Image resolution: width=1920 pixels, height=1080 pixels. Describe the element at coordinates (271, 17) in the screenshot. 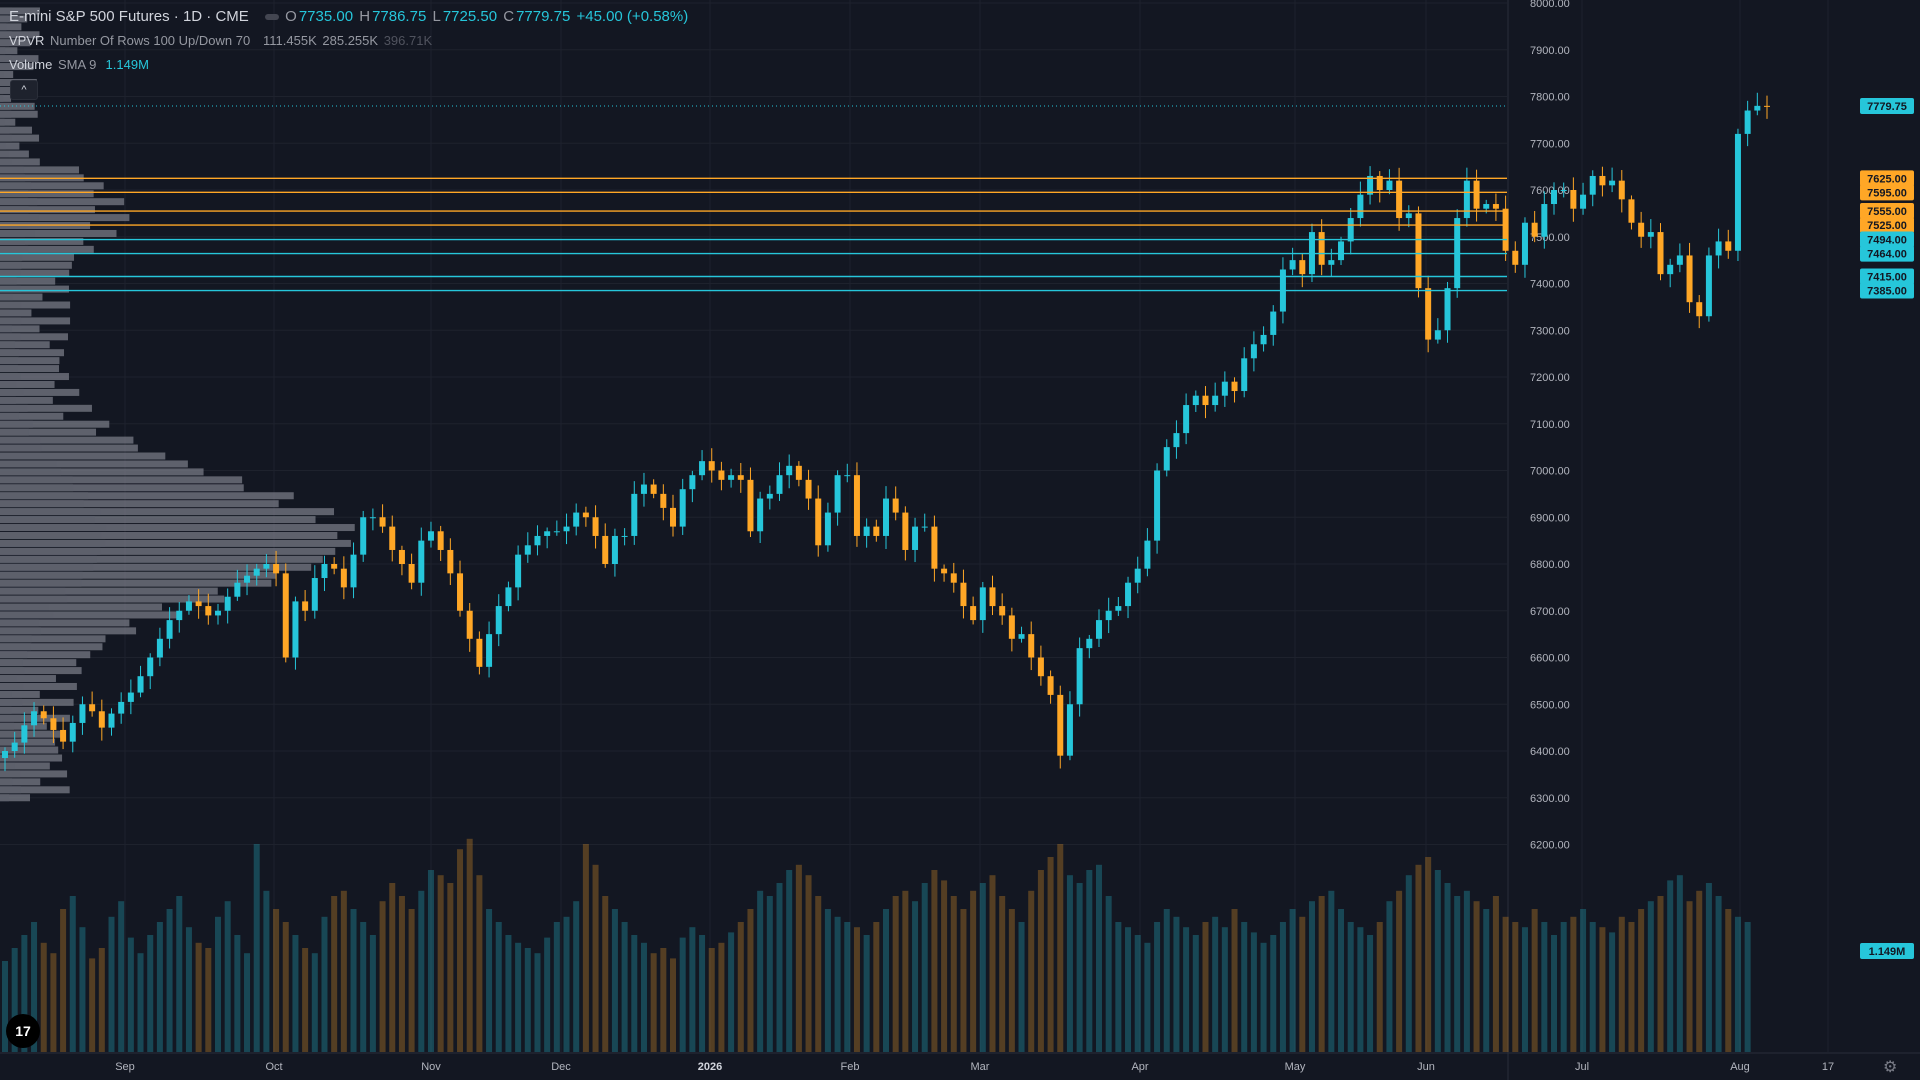

I see `legend-toggle-dot` at that location.